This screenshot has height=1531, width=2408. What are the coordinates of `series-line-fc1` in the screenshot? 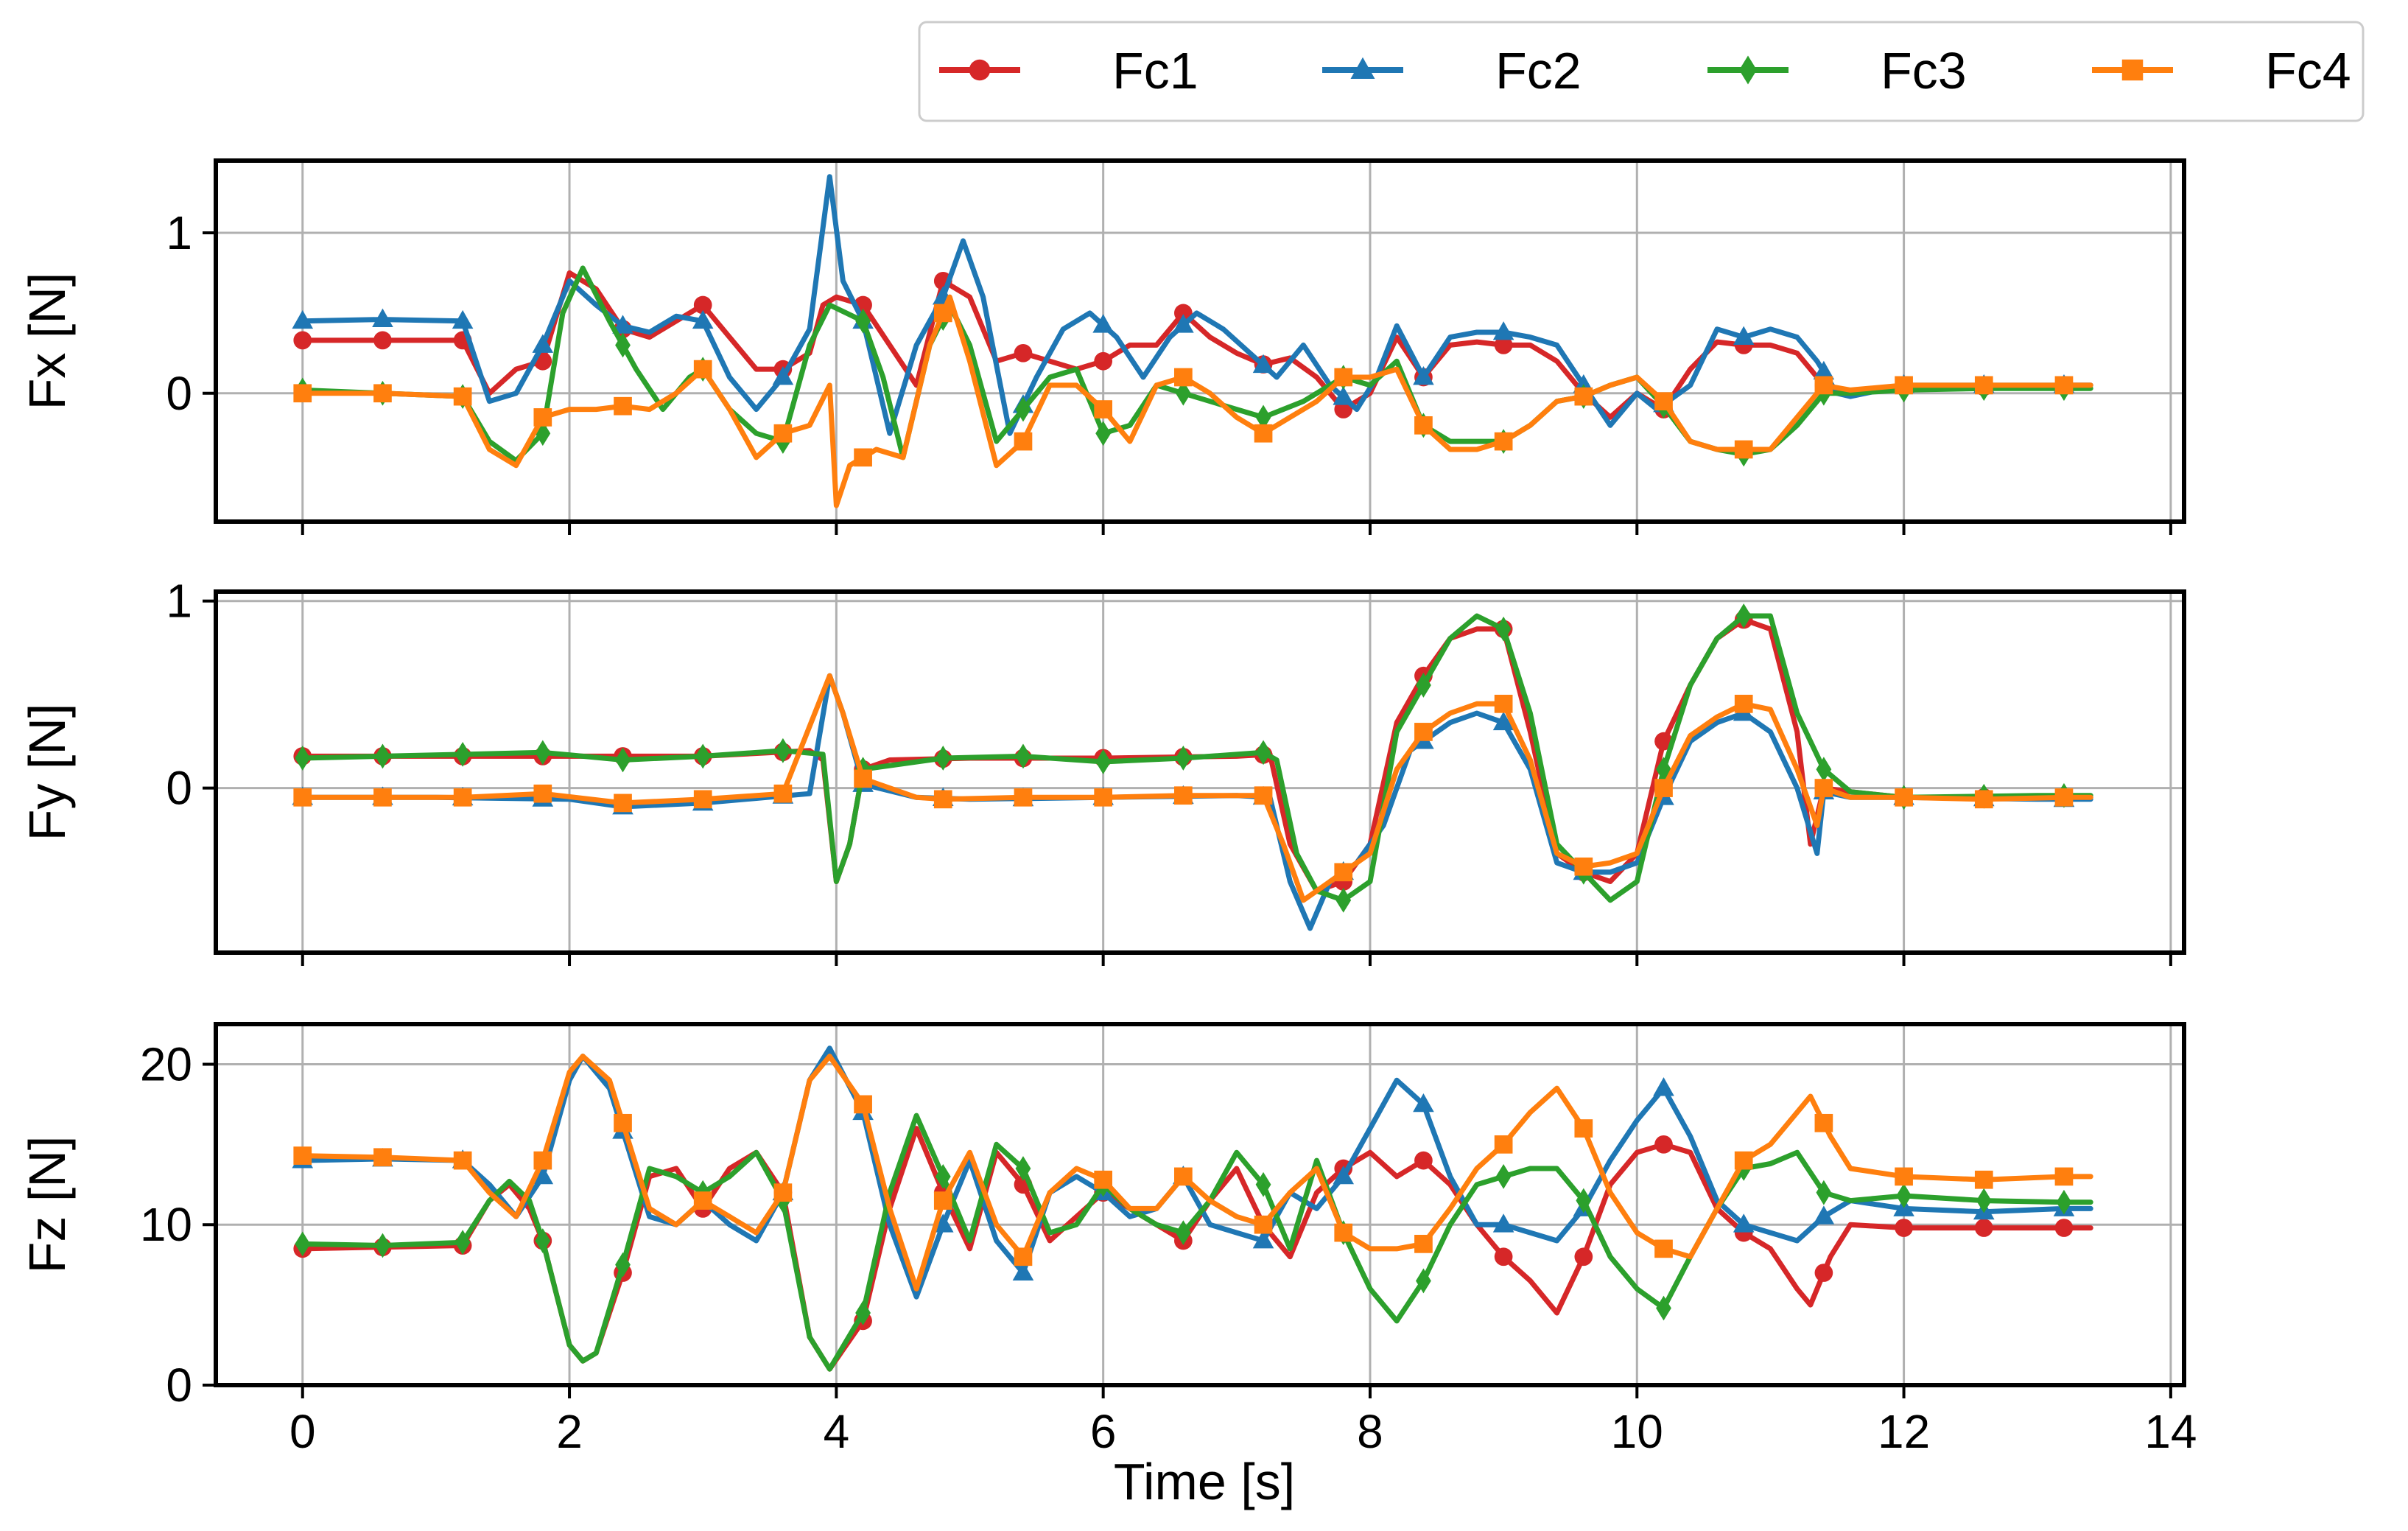 It's located at (1196, 1249).